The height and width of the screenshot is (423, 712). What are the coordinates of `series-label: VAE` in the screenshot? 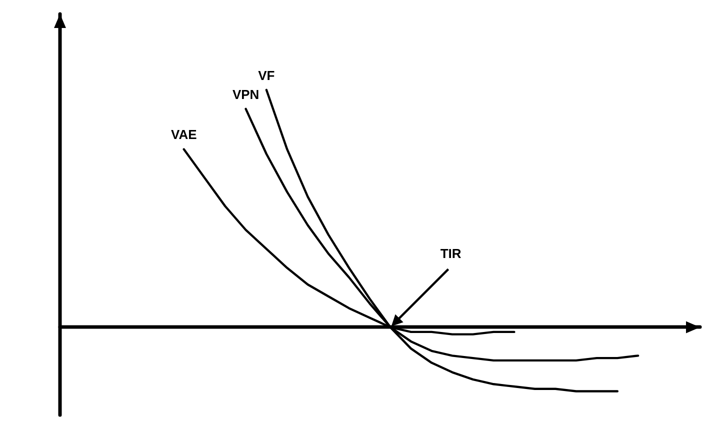 It's located at (184, 134).